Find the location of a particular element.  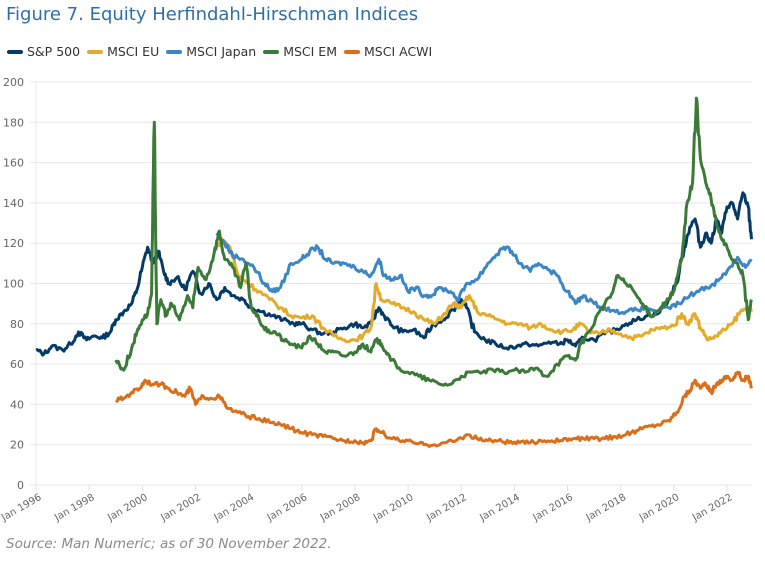

x-tick-label: Jan 1998 is located at coordinates (74, 508).